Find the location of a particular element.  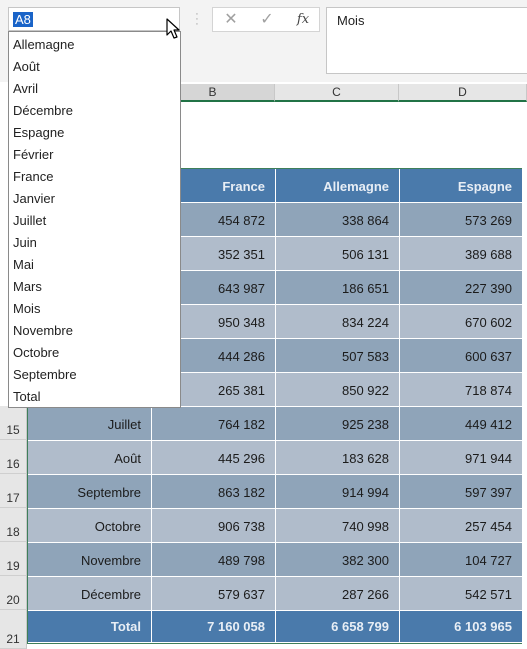

cancel-icon: ✕ is located at coordinates (231, 19).